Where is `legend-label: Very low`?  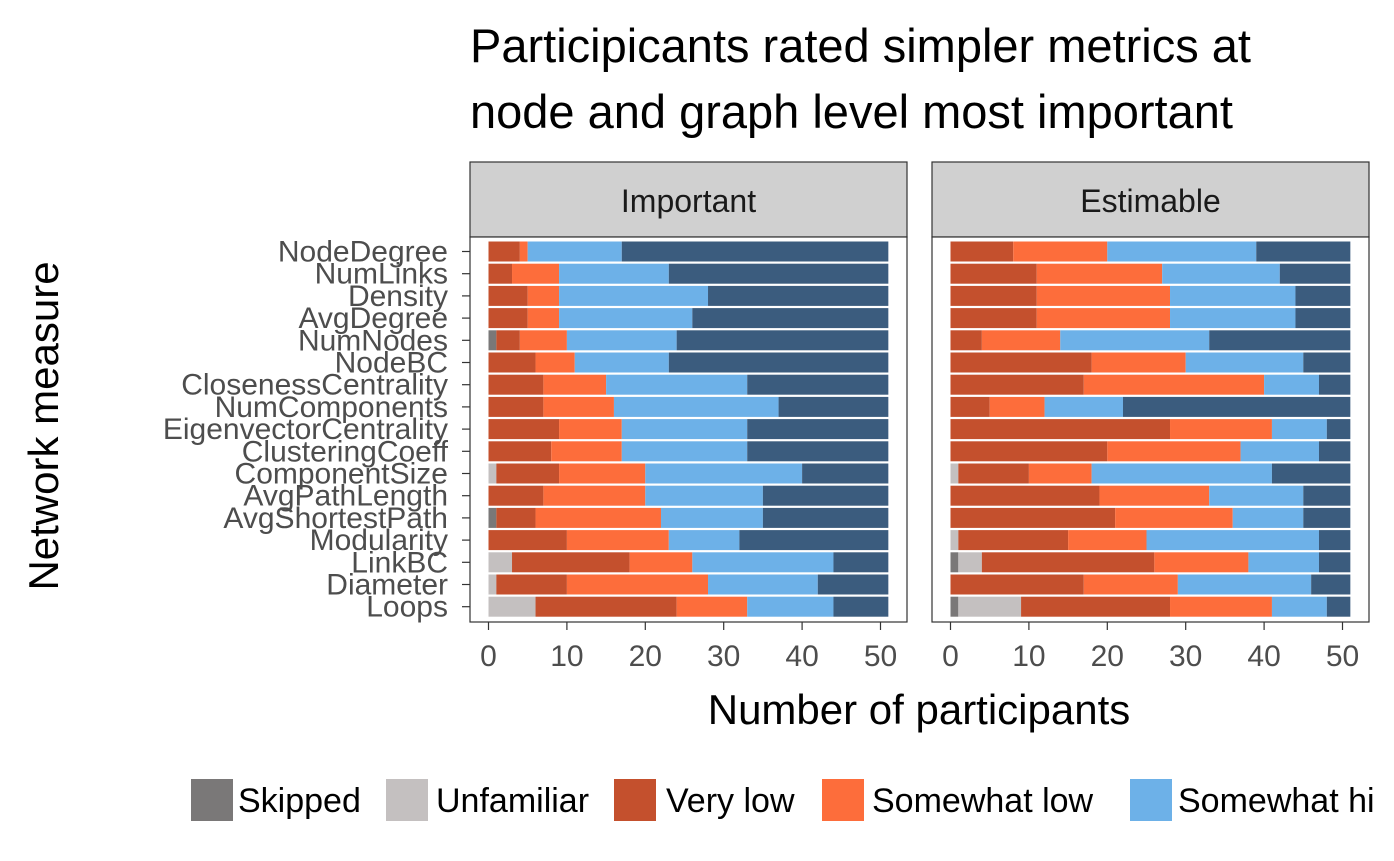
legend-label: Very low is located at coordinates (730, 801).